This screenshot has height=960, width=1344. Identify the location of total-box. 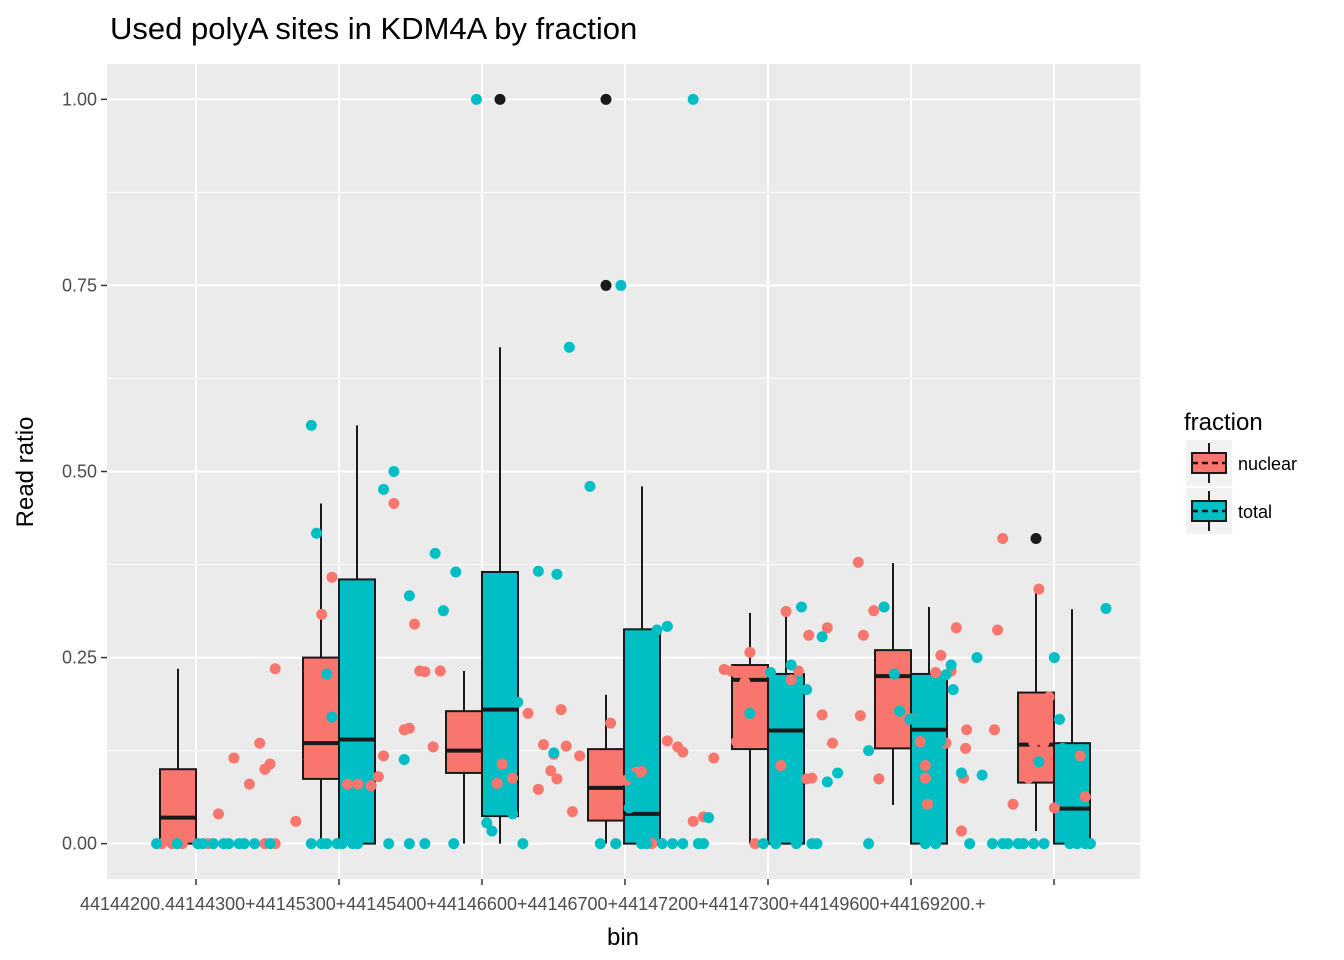
(1072, 727).